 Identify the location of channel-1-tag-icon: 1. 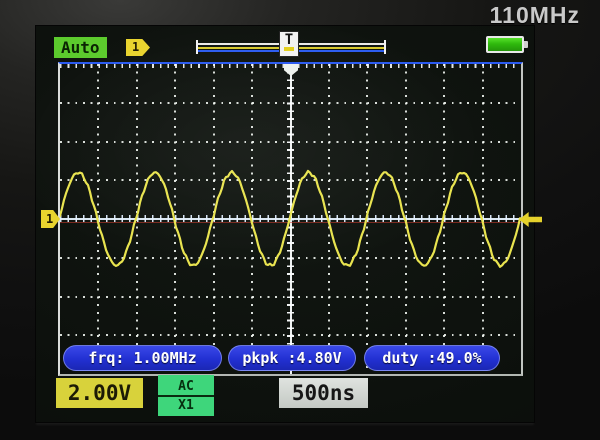
(138, 47).